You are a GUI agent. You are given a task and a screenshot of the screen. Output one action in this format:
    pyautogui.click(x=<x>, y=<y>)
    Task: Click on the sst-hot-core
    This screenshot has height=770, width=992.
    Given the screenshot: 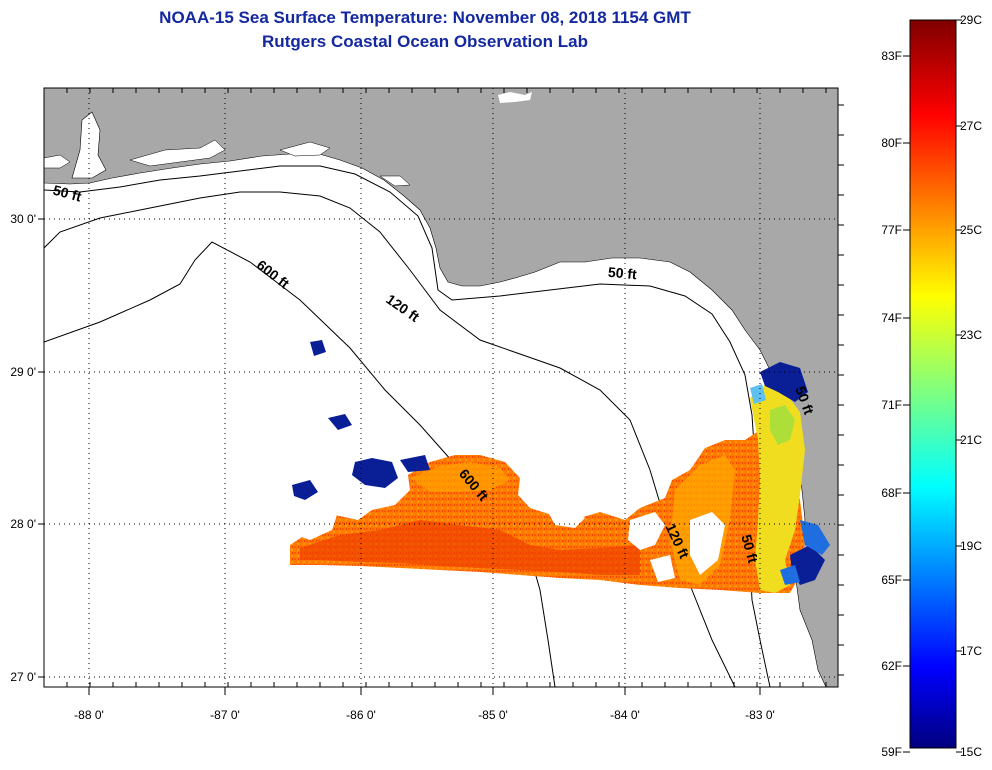 What is the action you would take?
    pyautogui.click(x=470, y=547)
    